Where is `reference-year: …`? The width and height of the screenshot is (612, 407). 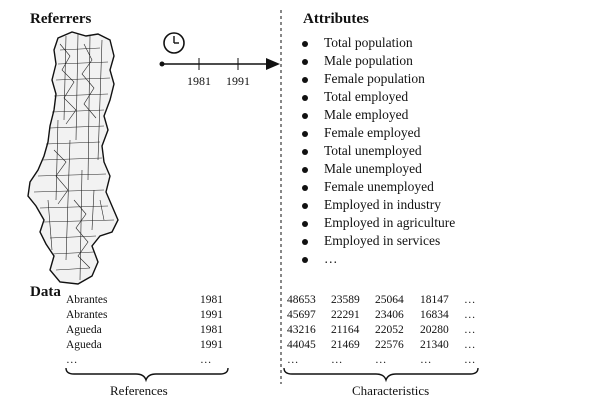 reference-year: … is located at coordinates (206, 360).